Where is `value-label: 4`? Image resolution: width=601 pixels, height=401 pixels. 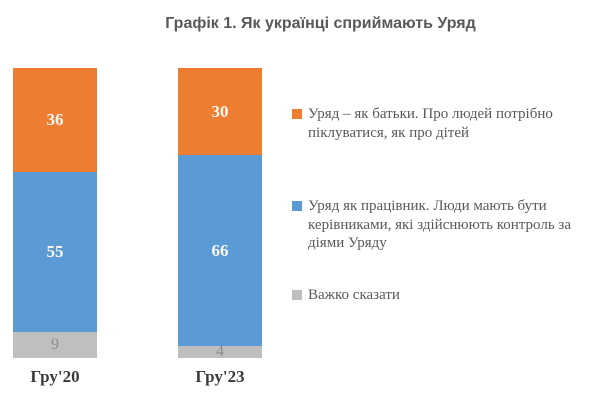 value-label: 4 is located at coordinates (220, 351).